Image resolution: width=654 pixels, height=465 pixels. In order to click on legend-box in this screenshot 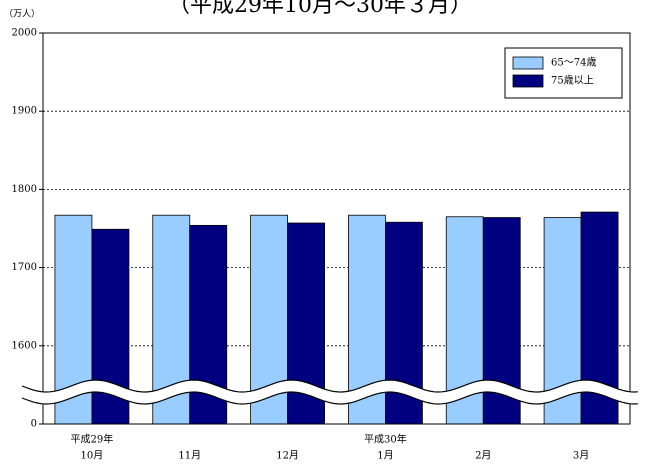, I will do `click(563, 73)`.